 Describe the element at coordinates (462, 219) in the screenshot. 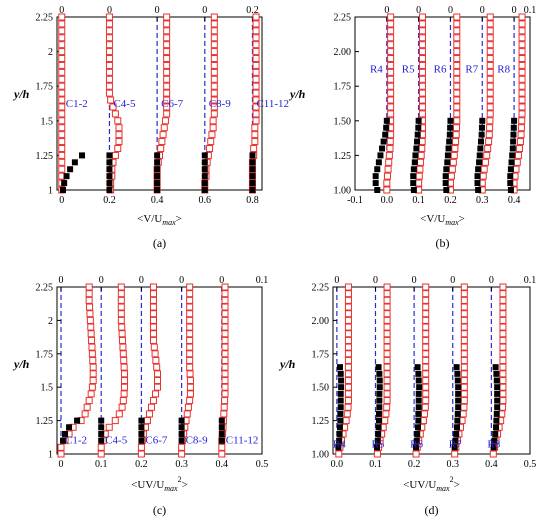

I see `x-axis-label-close: >` at that location.